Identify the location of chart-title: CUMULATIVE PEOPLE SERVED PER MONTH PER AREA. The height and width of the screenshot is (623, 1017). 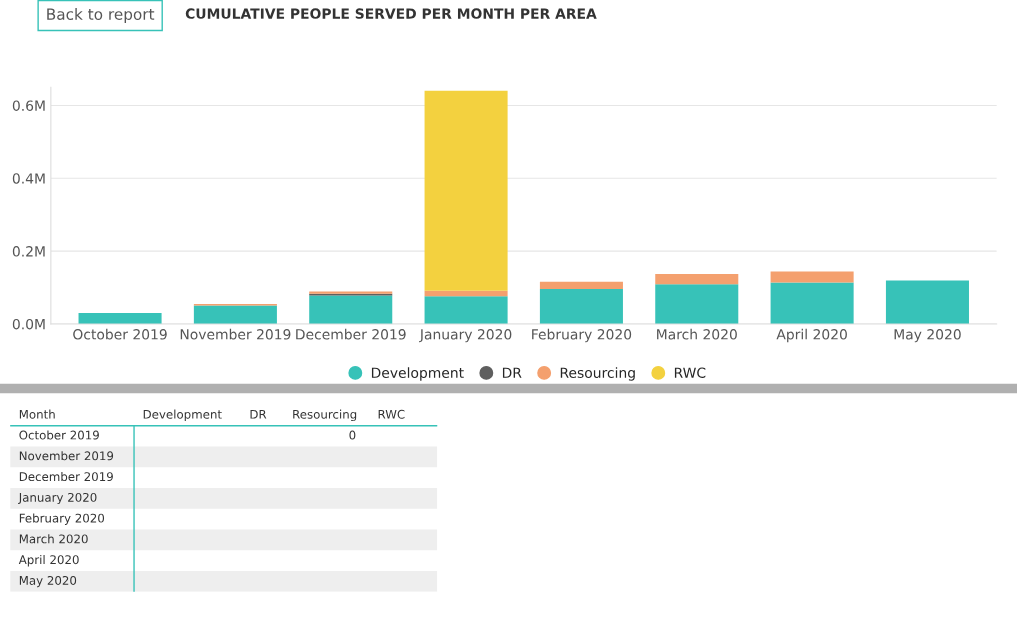
(391, 13).